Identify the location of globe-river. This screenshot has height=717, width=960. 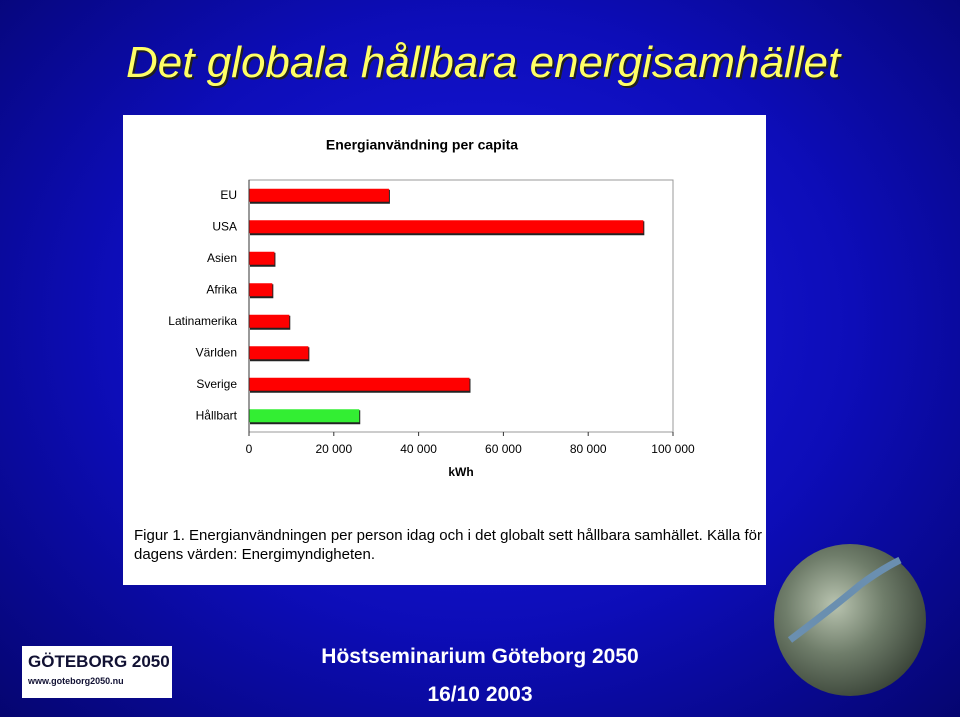
(844, 599).